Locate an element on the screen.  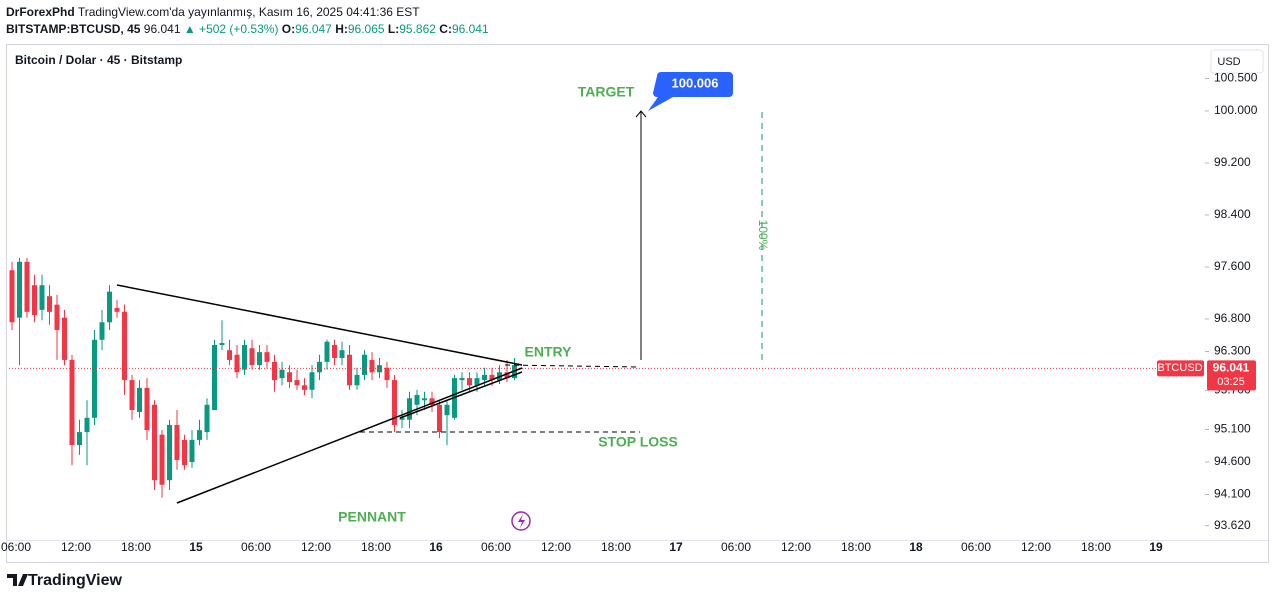
y-tick-label: 98.400 is located at coordinates (1232, 214).